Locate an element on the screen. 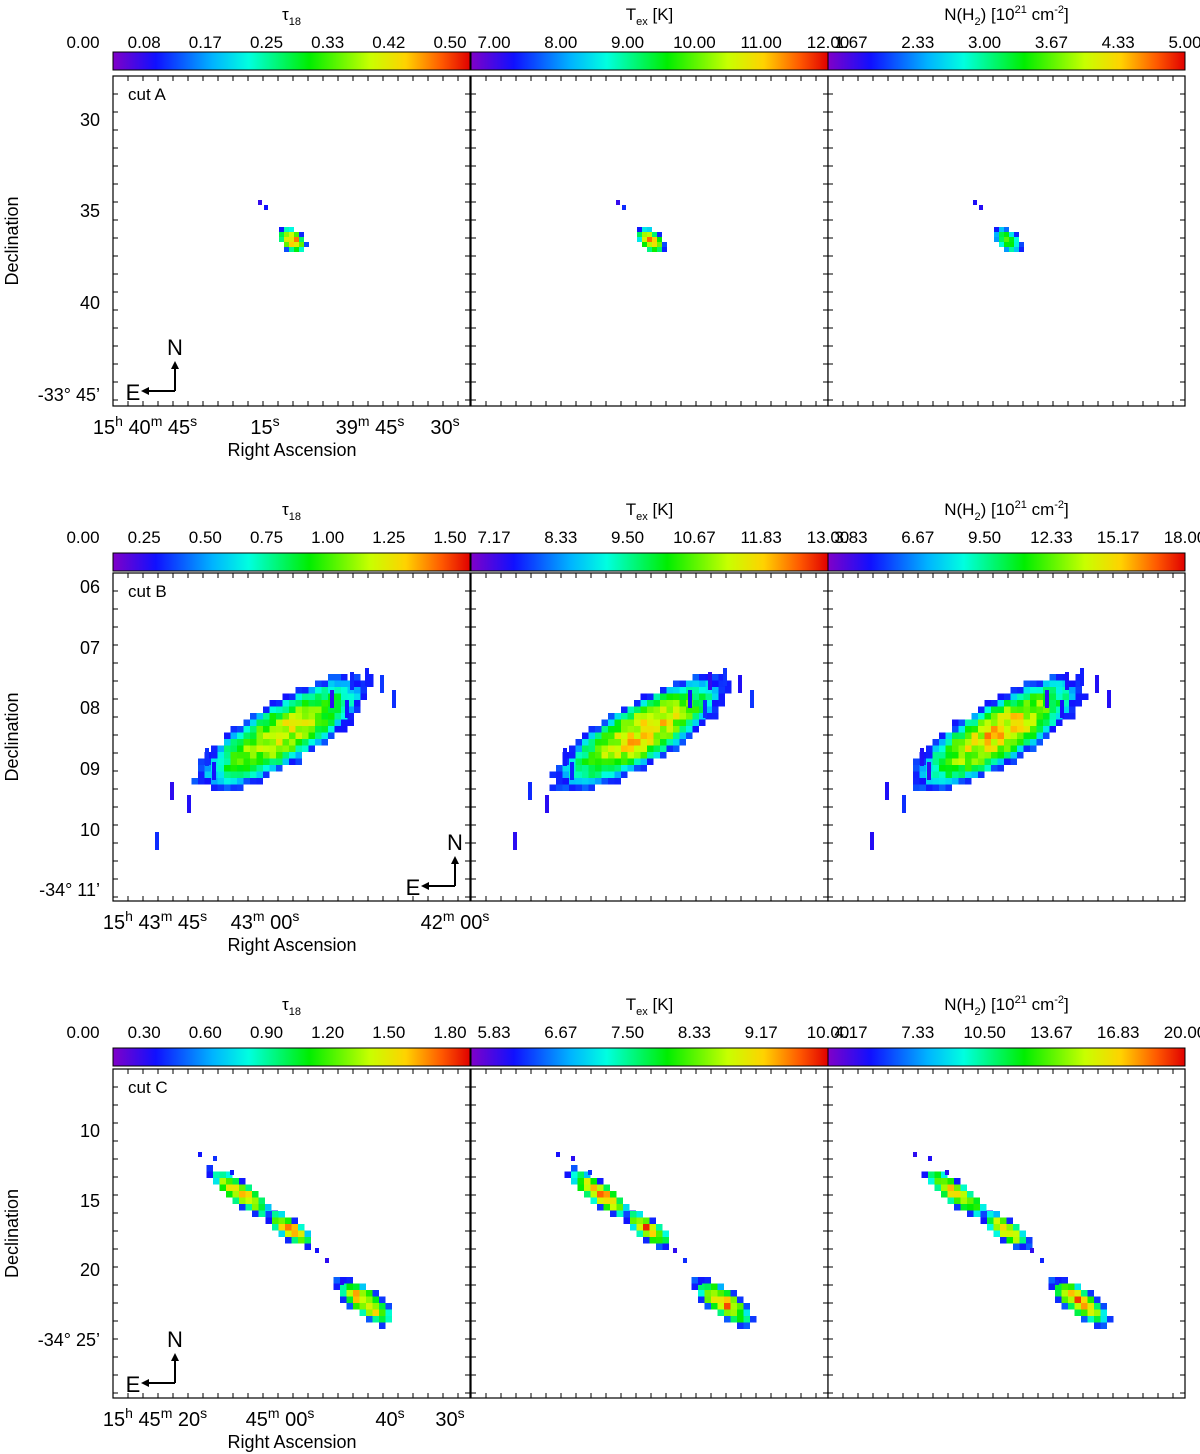 Image resolution: width=1200 pixels, height=1454 pixels. tick-seconds-unit: s is located at coordinates (295, 916).